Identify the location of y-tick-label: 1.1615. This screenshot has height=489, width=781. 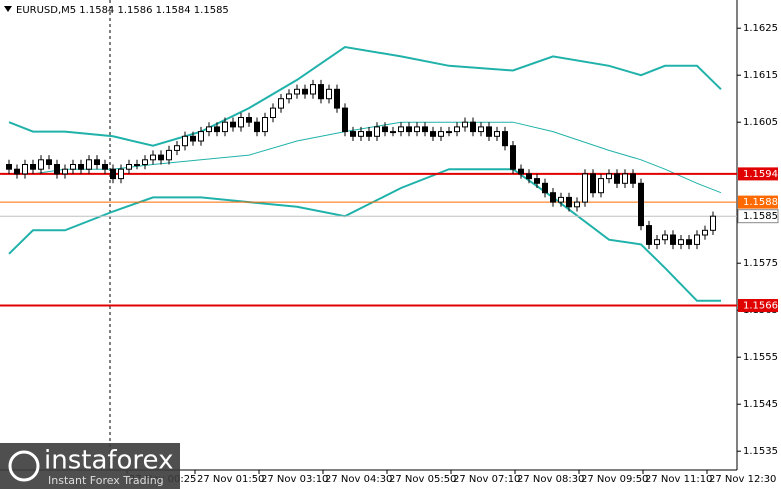
(760, 75).